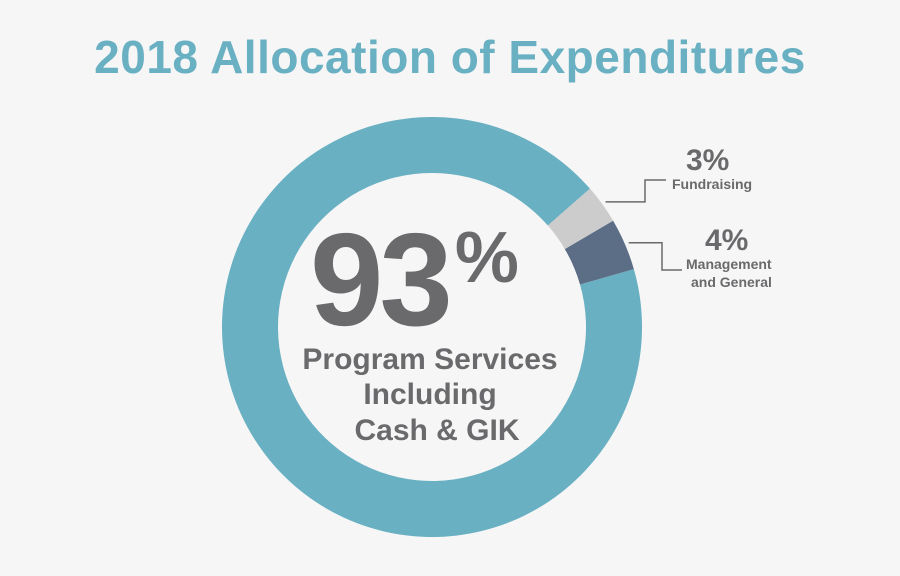 The height and width of the screenshot is (576, 900). I want to click on management-label-line-1: Management, so click(729, 264).